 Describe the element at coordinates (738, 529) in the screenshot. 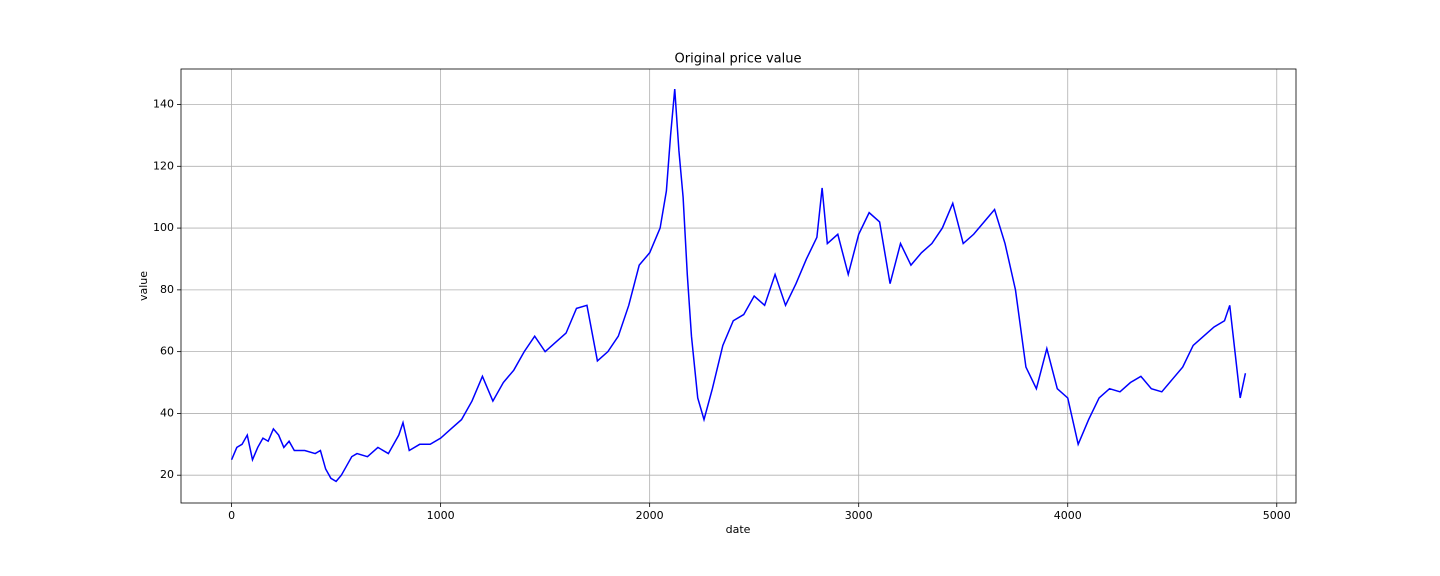

I see `x-axis-label: date` at that location.